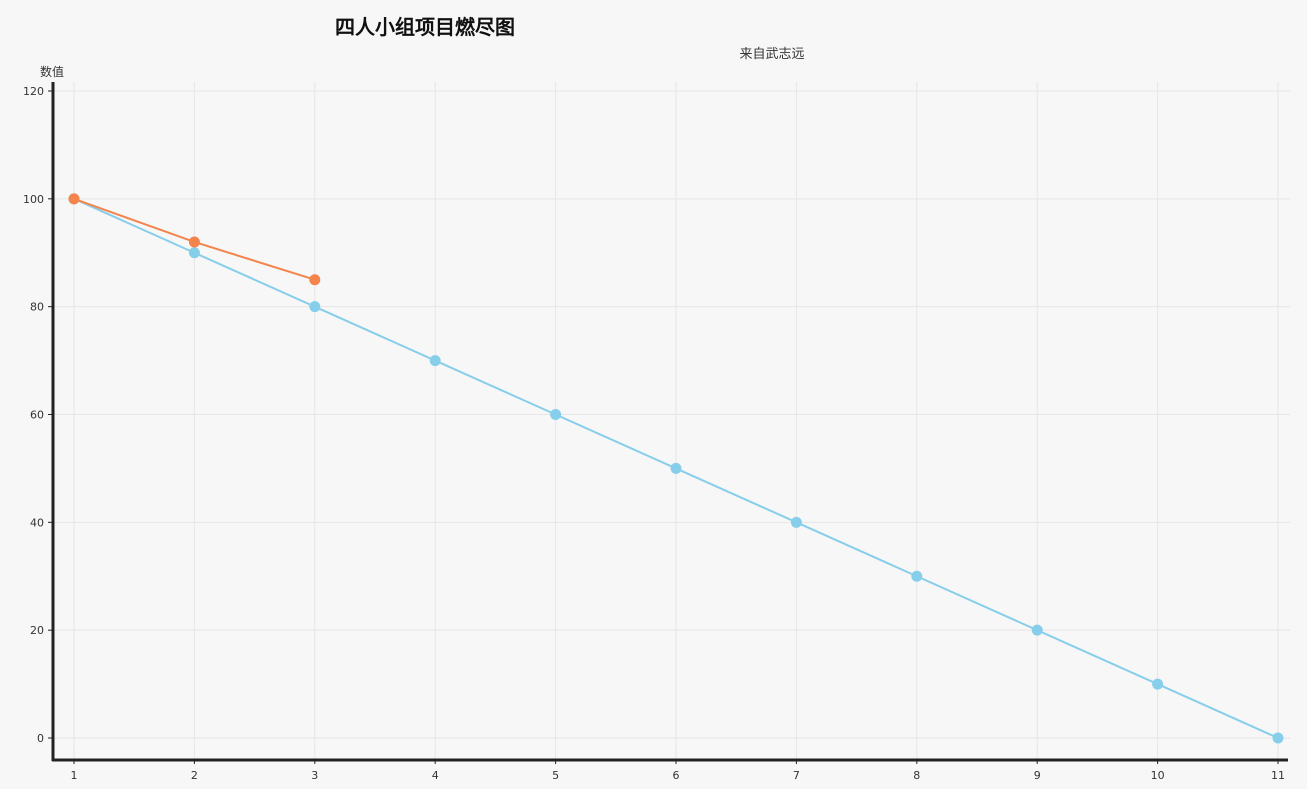 The height and width of the screenshot is (789, 1307). Describe the element at coordinates (916, 775) in the screenshot. I see `x-tick-label: 8` at that location.